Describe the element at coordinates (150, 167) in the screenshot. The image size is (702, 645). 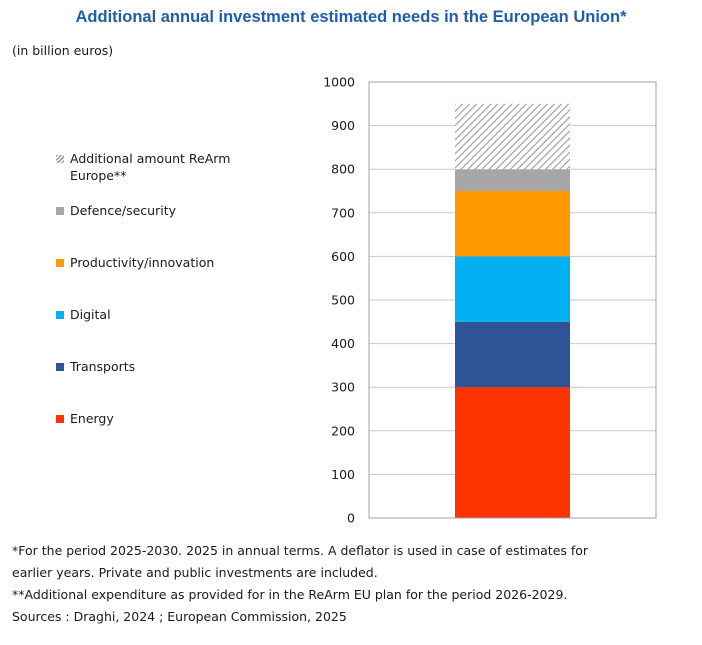
I see `legend-label: Additional amount ReArm Europe**` at that location.